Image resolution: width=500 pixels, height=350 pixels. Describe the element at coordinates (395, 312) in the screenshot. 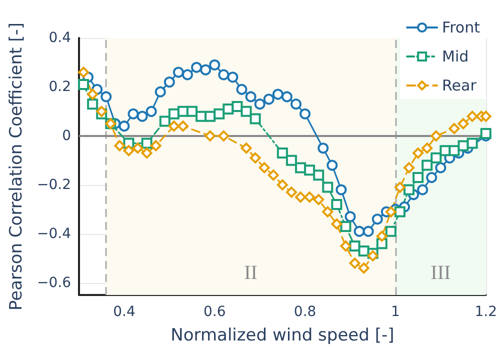

I see `x-tick-label: 1` at that location.